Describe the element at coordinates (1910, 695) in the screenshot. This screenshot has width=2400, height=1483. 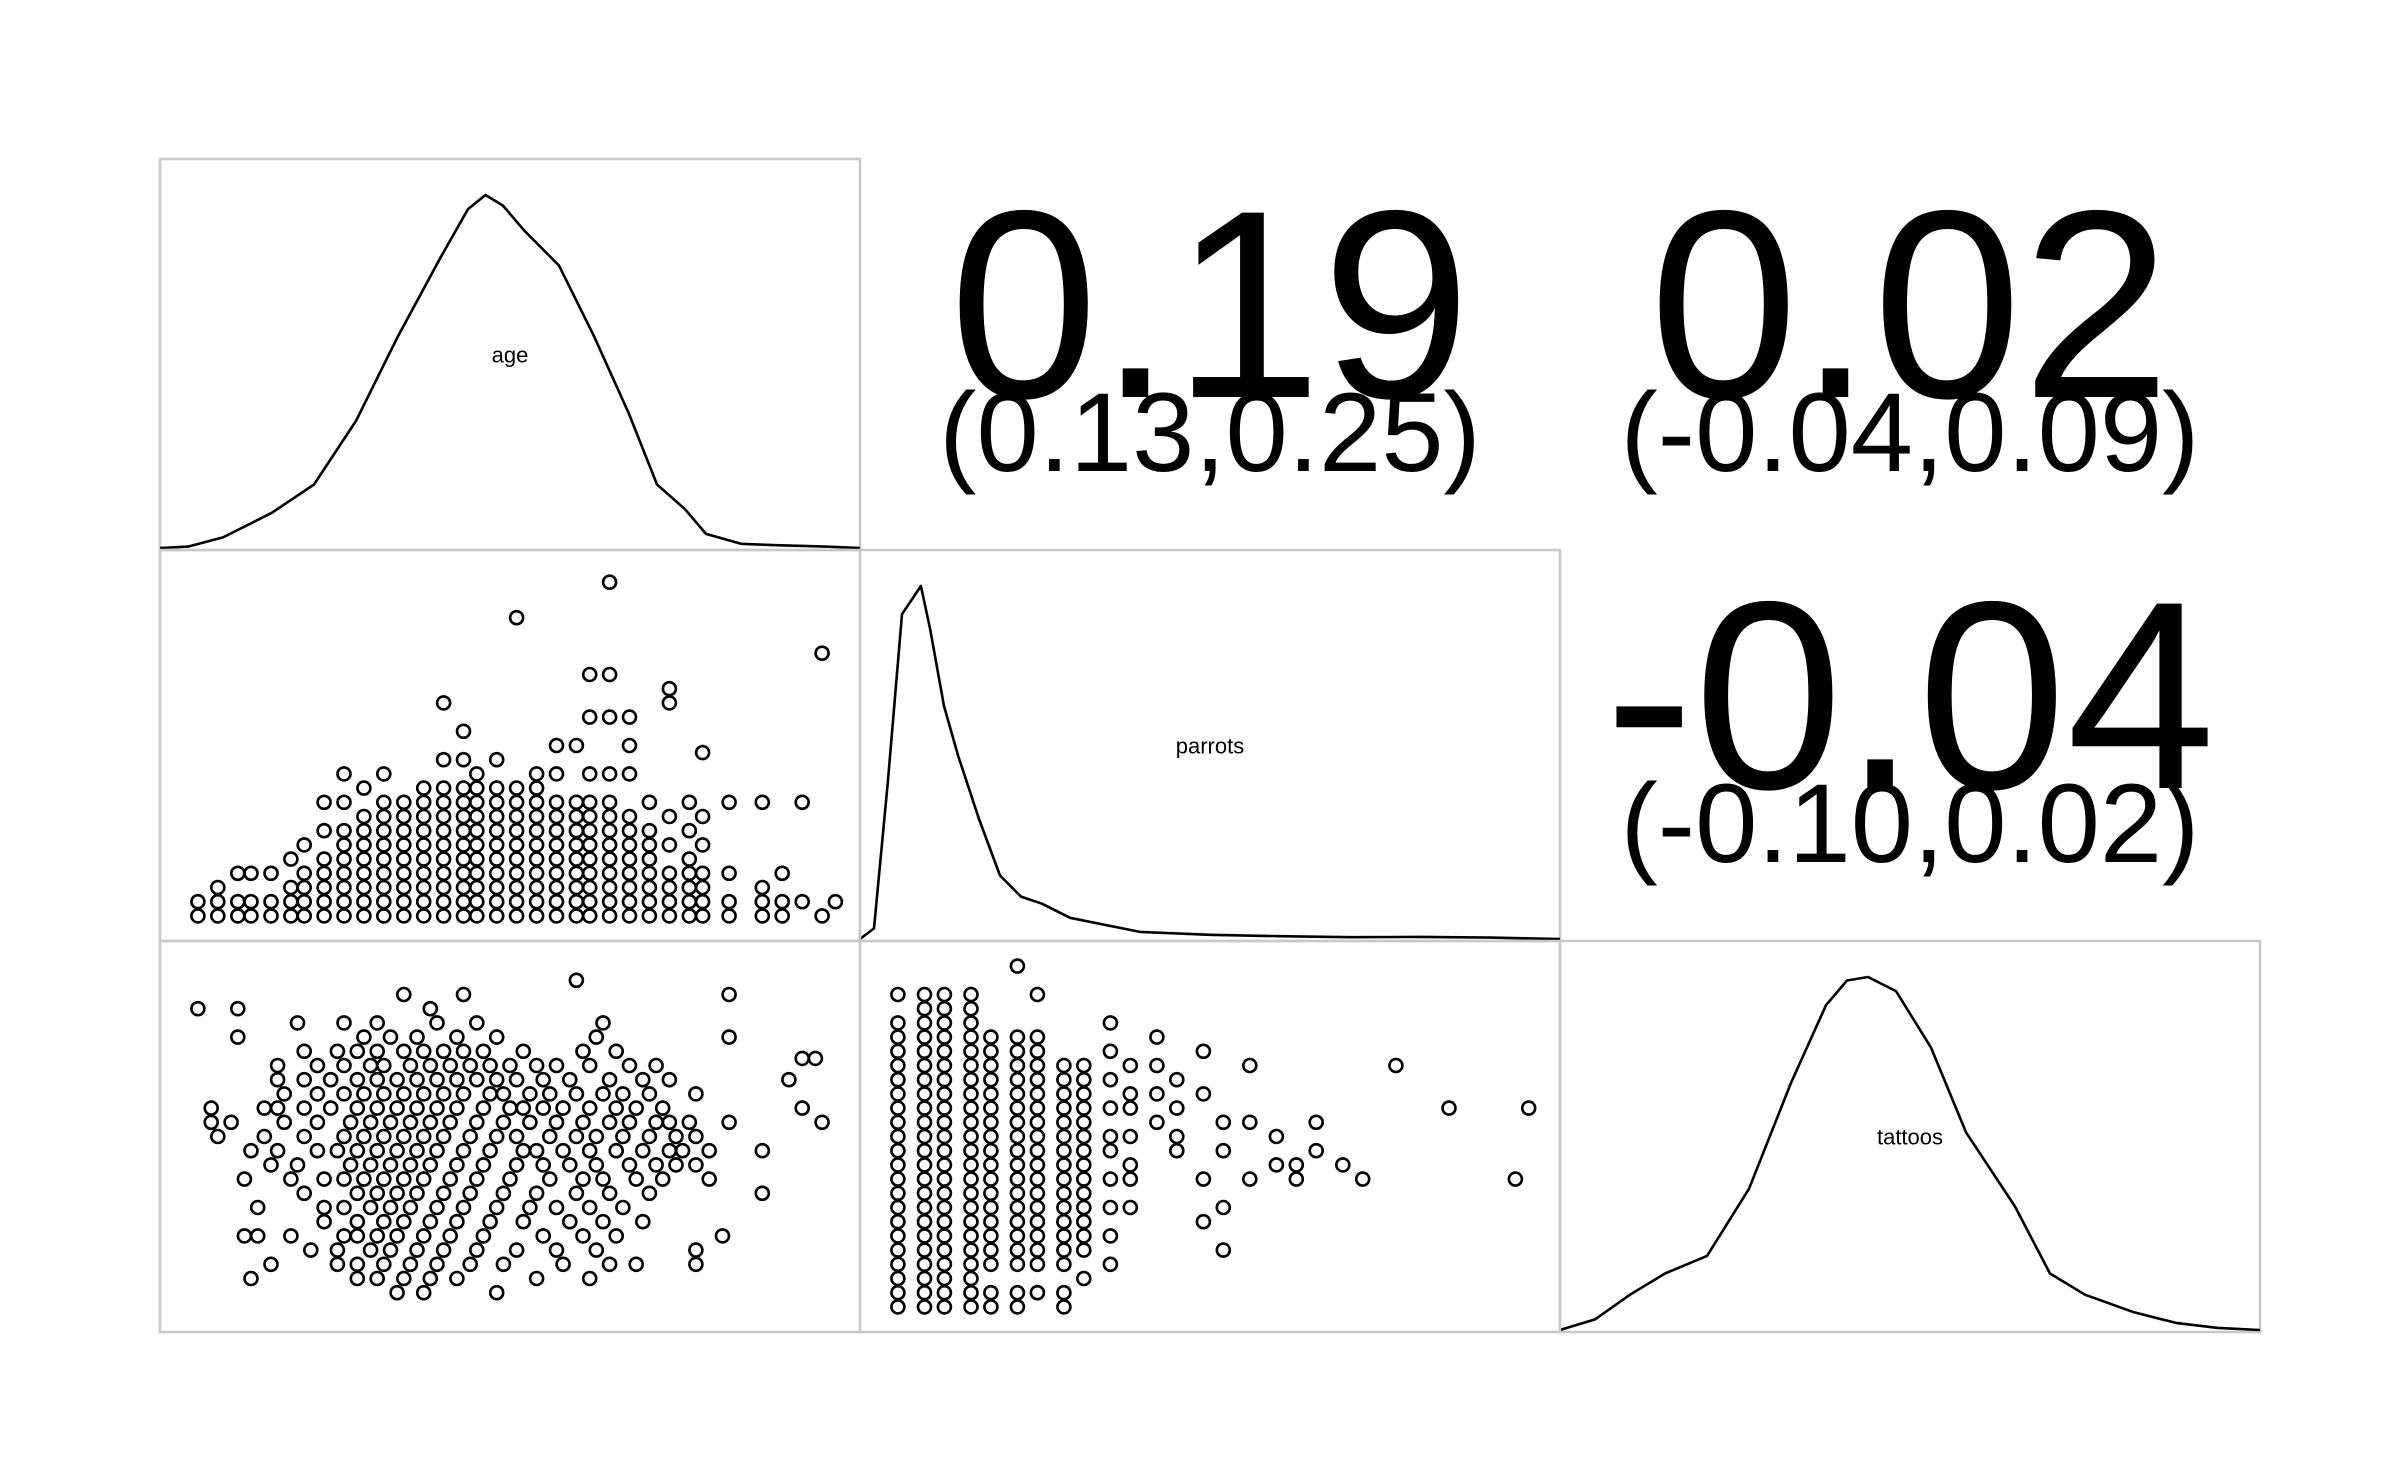
I see `correlation-value: -0.04` at that location.